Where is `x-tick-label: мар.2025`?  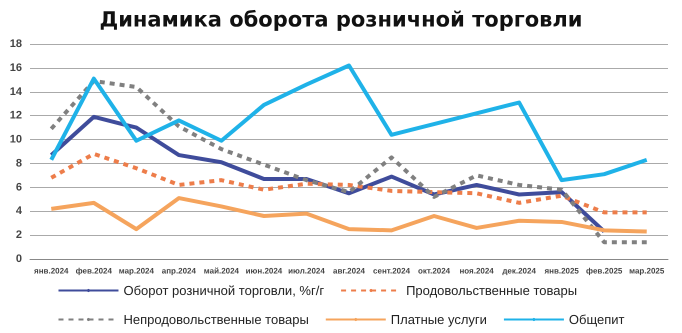 x-tick-label: мар.2025 is located at coordinates (647, 271).